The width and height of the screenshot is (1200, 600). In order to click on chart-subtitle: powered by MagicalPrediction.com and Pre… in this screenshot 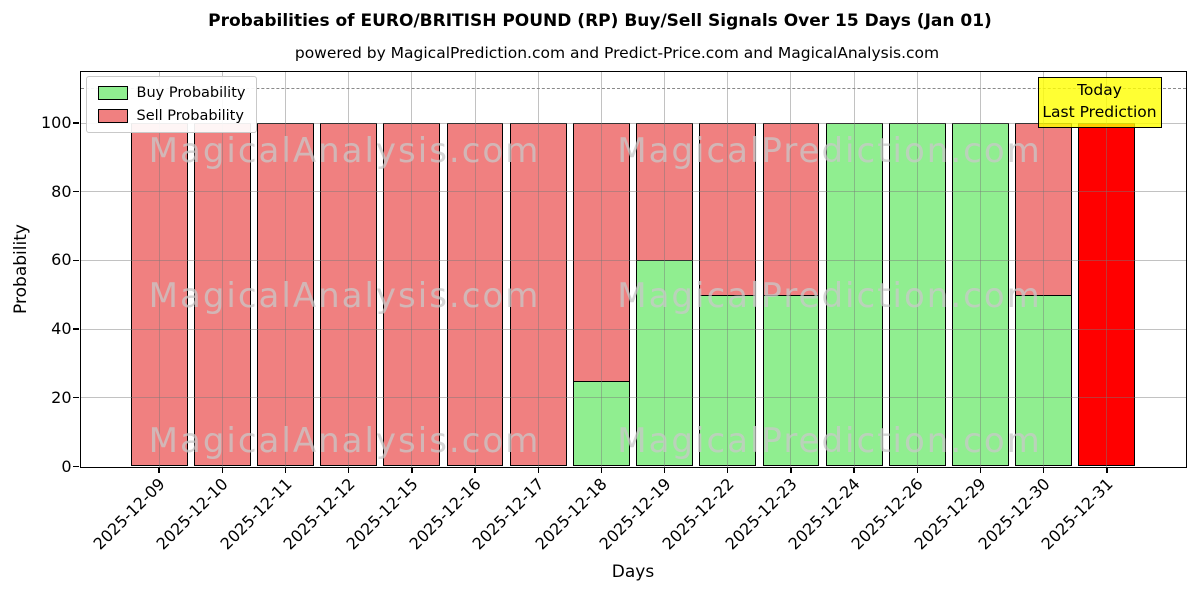, I will do `click(617, 53)`.